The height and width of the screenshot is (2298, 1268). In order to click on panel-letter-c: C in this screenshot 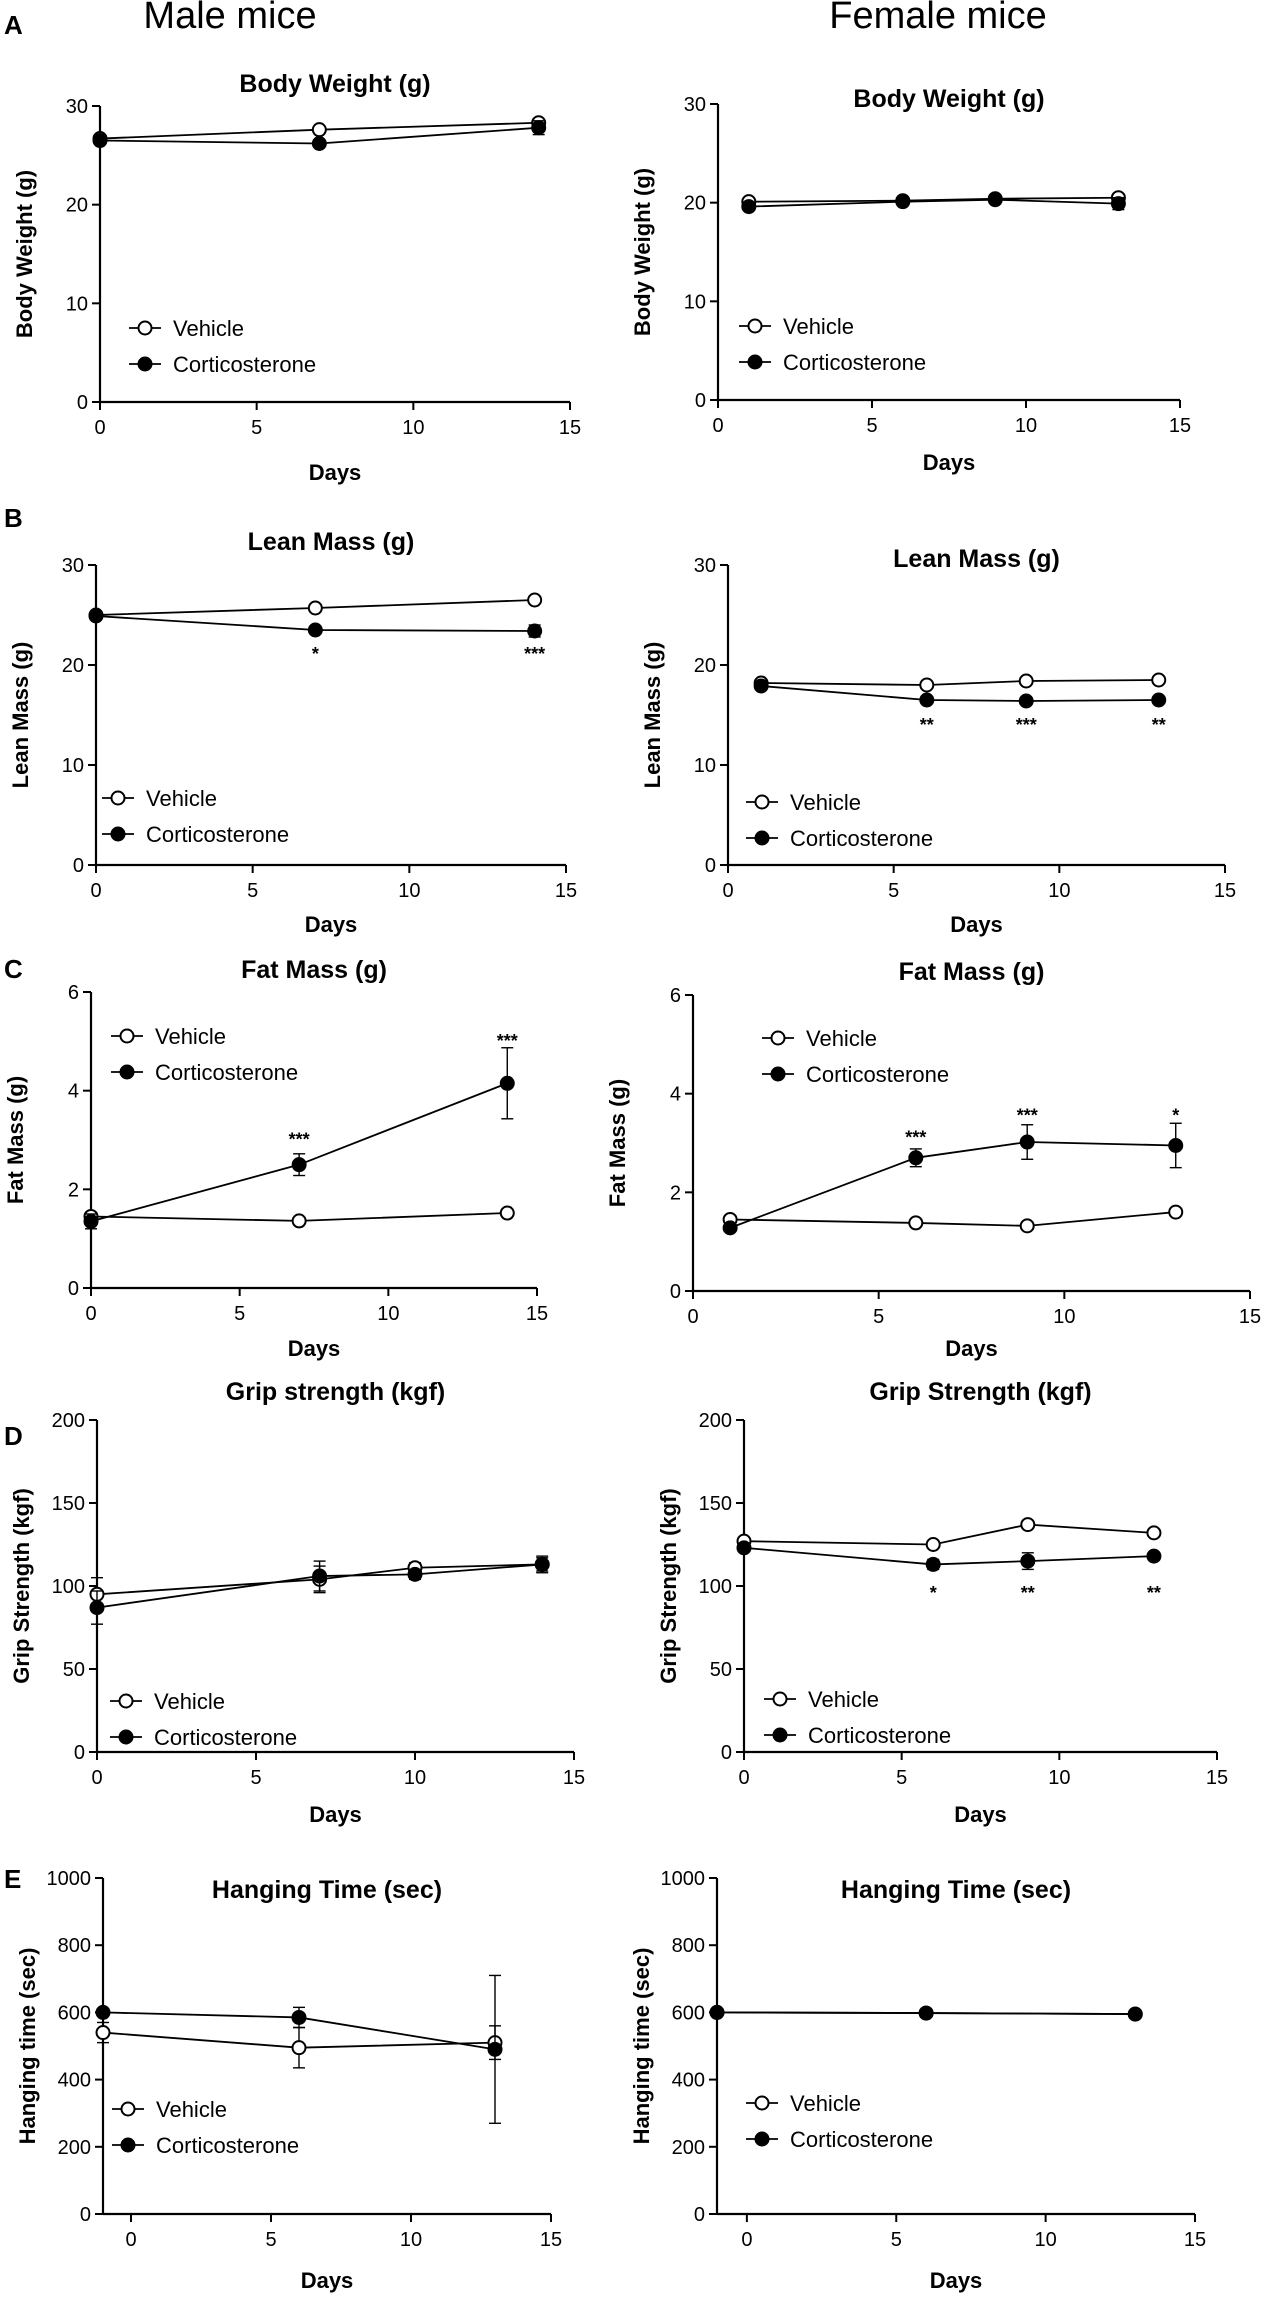, I will do `click(13, 969)`.